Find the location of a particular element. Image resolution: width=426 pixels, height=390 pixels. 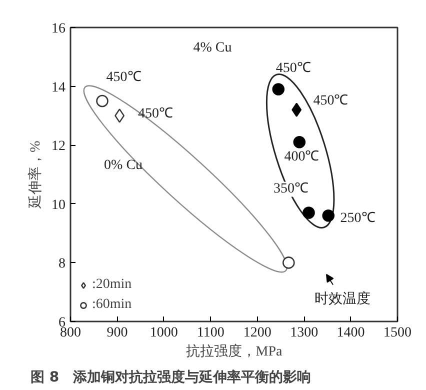

x-tick-label: 1000 is located at coordinates (164, 333).